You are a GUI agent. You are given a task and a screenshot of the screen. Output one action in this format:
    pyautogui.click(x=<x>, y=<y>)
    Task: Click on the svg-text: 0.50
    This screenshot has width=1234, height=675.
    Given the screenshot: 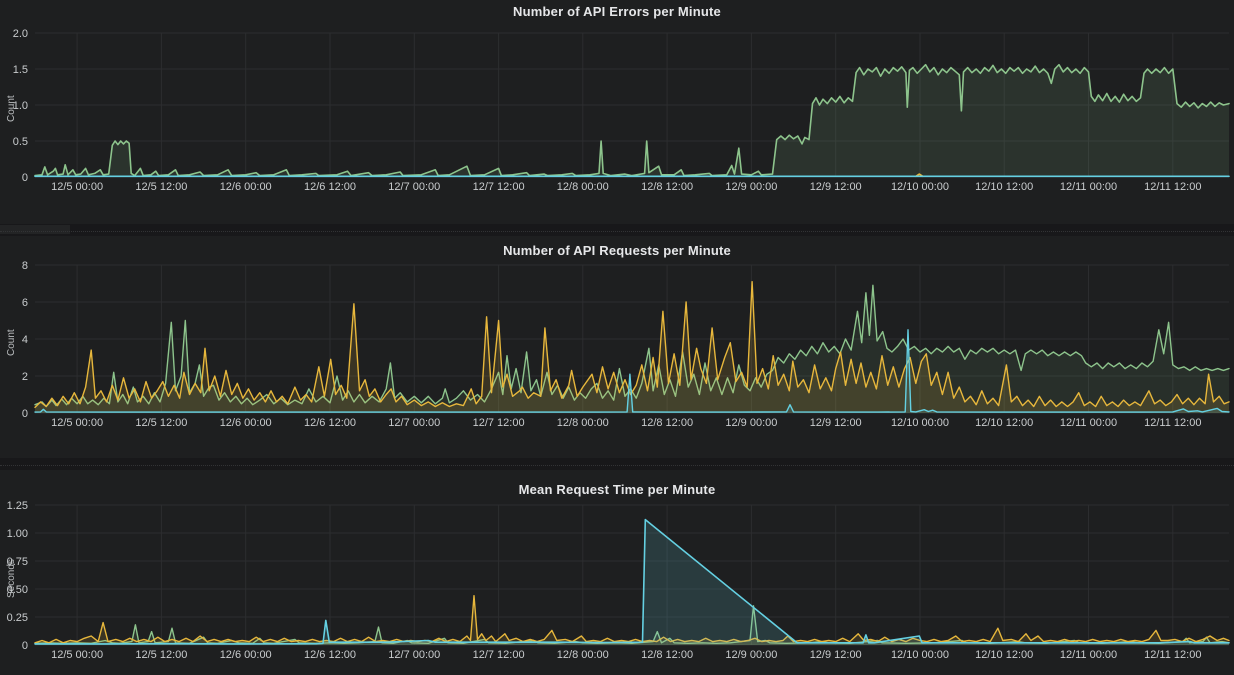 What is the action you would take?
    pyautogui.click(x=17, y=590)
    